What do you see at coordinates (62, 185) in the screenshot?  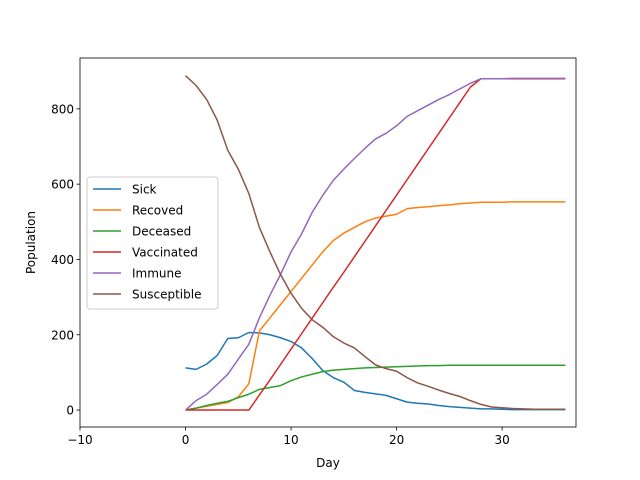 I see `y-tick-label: 600` at bounding box center [62, 185].